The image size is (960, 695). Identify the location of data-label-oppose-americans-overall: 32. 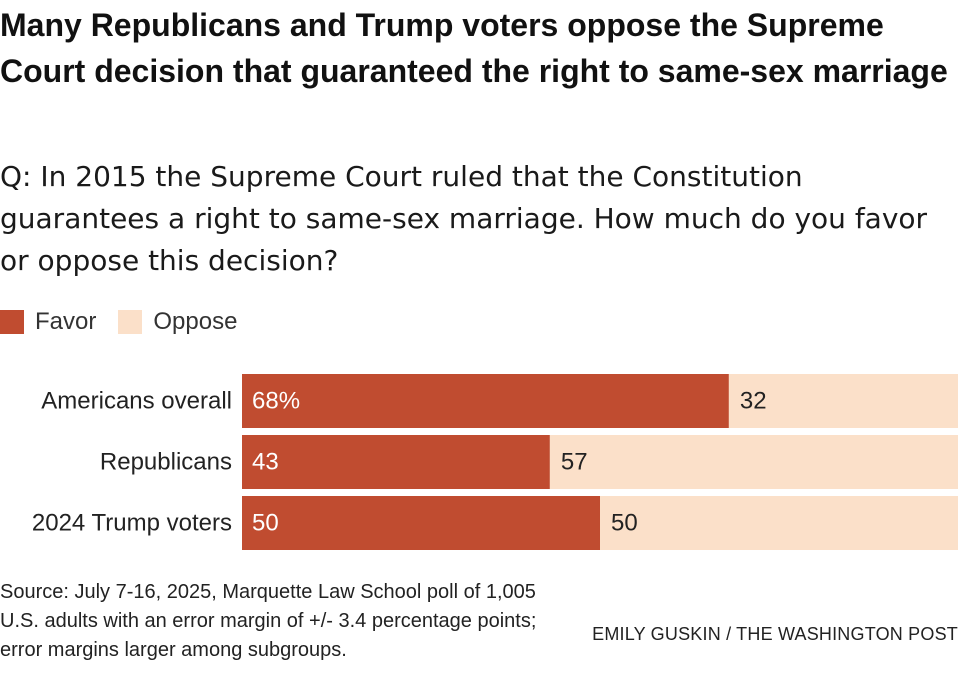
(753, 401).